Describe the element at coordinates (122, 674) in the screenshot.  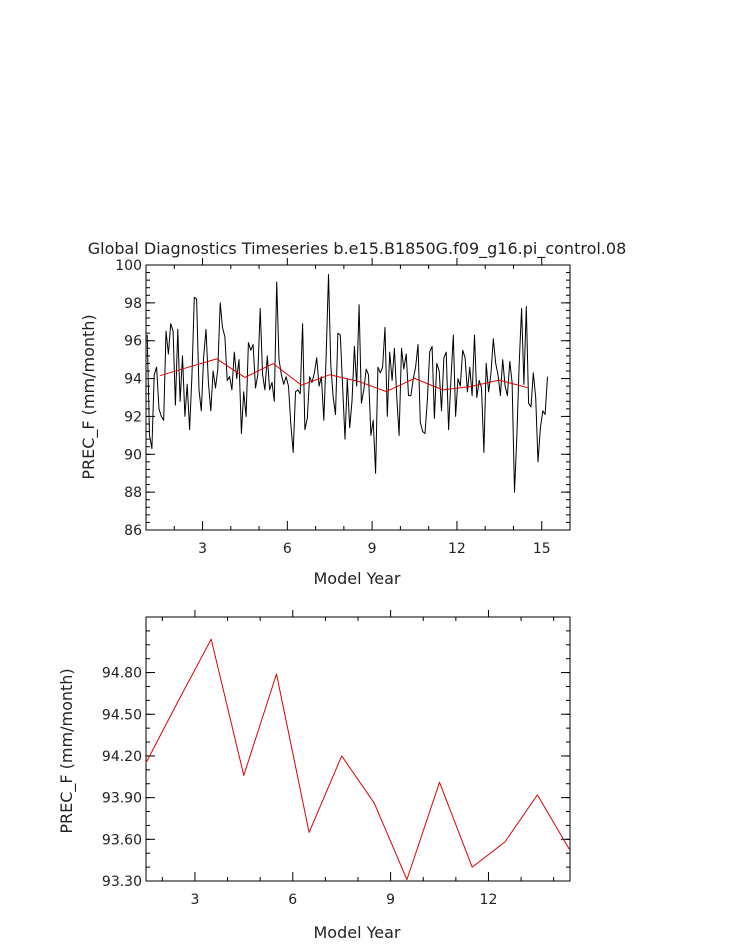
I see `y-tick-label: 94.80` at that location.